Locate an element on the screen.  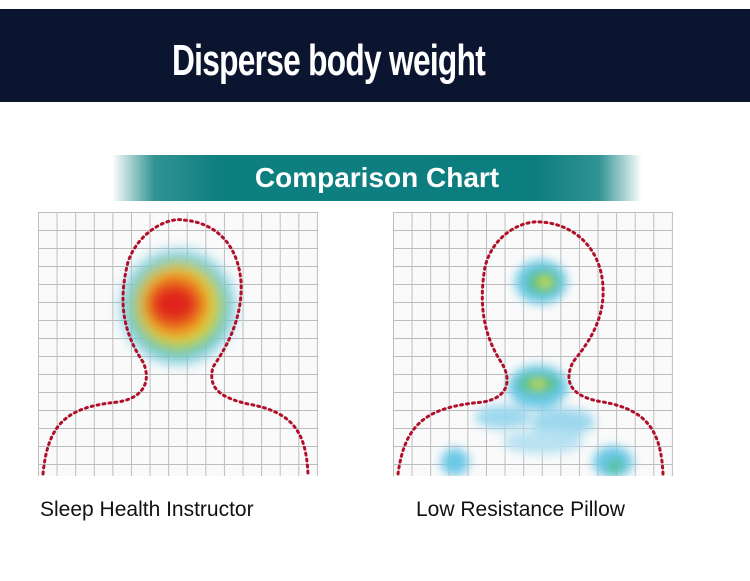
heatmap-left is located at coordinates (178, 307).